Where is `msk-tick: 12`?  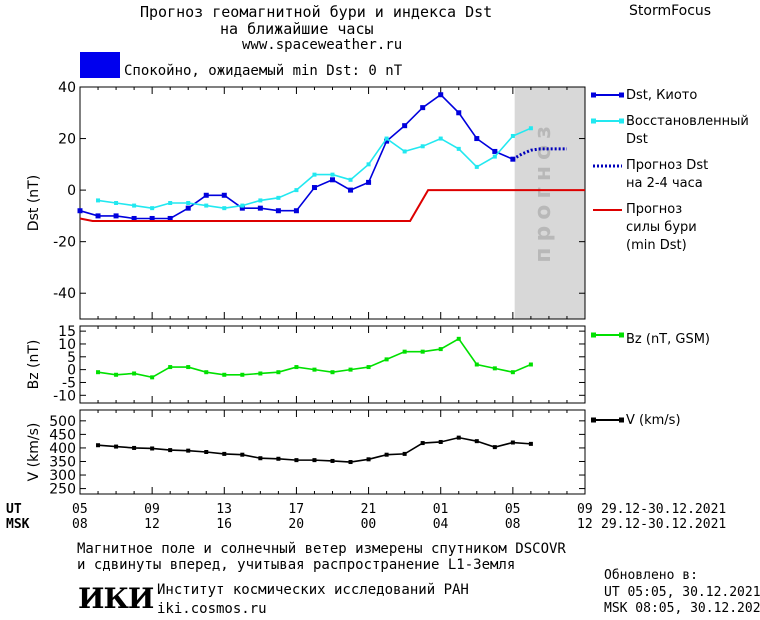 msk-tick: 12 is located at coordinates (152, 524).